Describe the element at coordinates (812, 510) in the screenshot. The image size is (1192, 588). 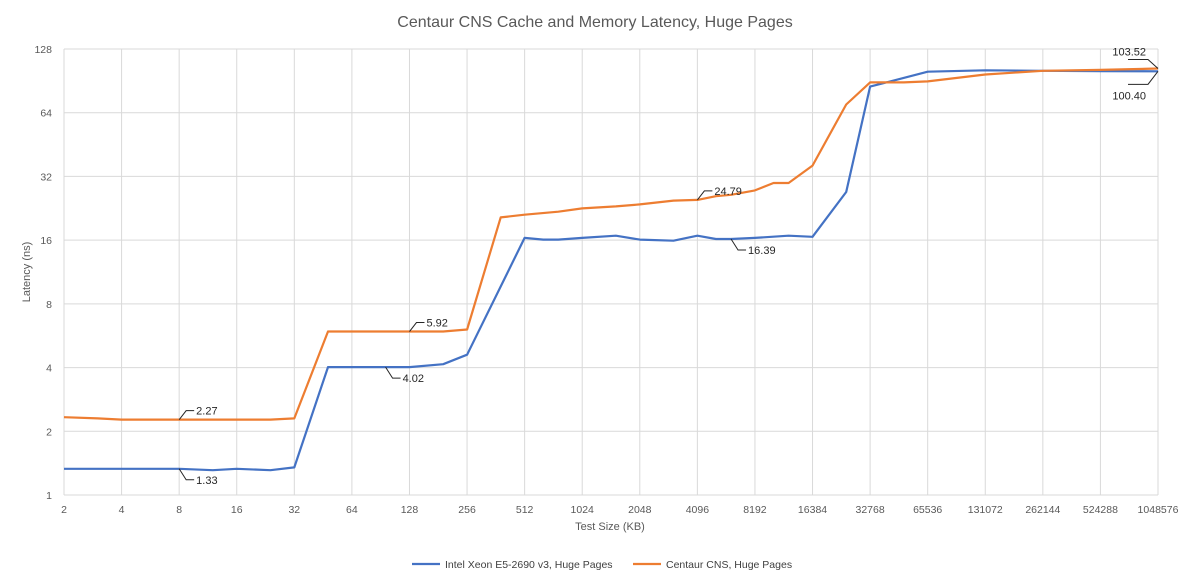
I see `x-tick-label: 16384` at that location.